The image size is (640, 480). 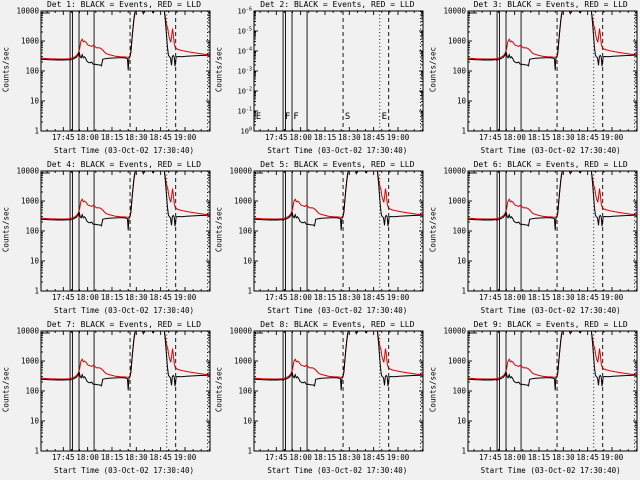 I want to click on y-tick-label: 10⁻², so click(x=245, y=90).